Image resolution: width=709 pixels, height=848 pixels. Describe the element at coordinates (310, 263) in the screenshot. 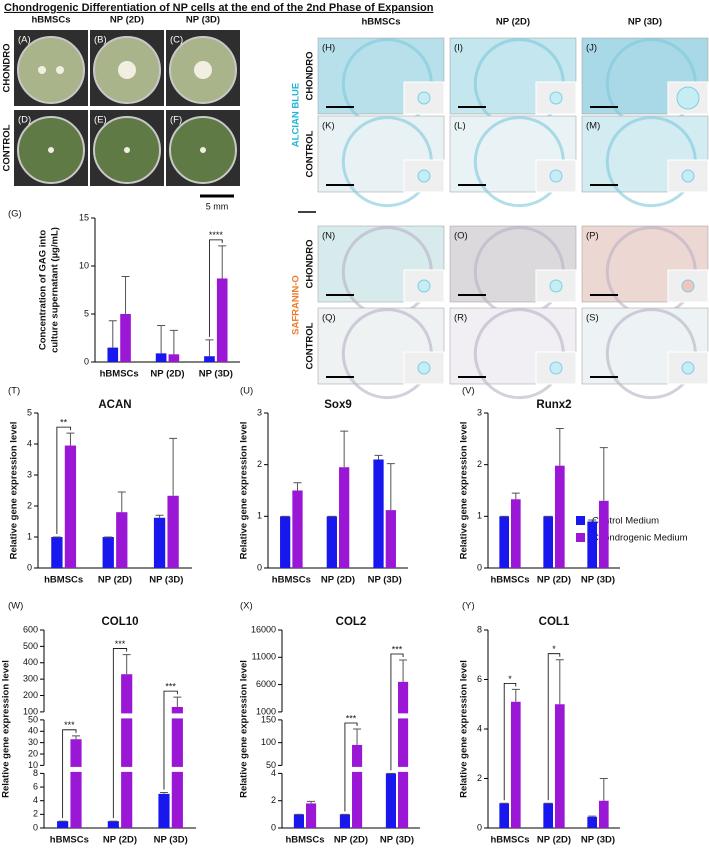

I see `row-label: CHONDRO` at that location.